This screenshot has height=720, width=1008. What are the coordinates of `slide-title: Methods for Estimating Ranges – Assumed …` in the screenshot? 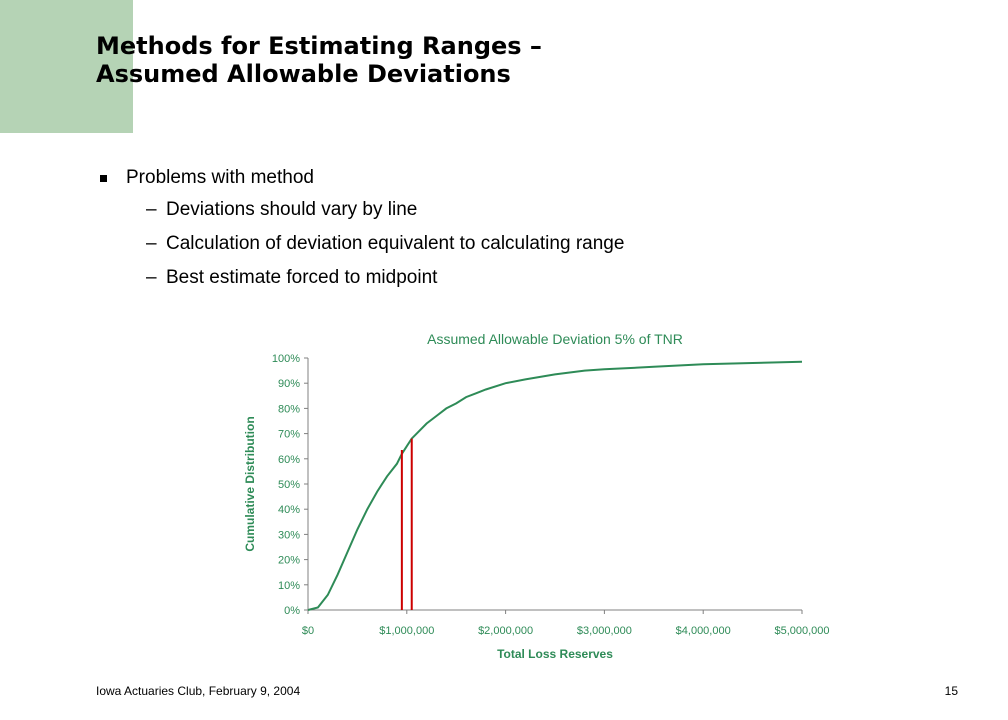 It's located at (496, 60).